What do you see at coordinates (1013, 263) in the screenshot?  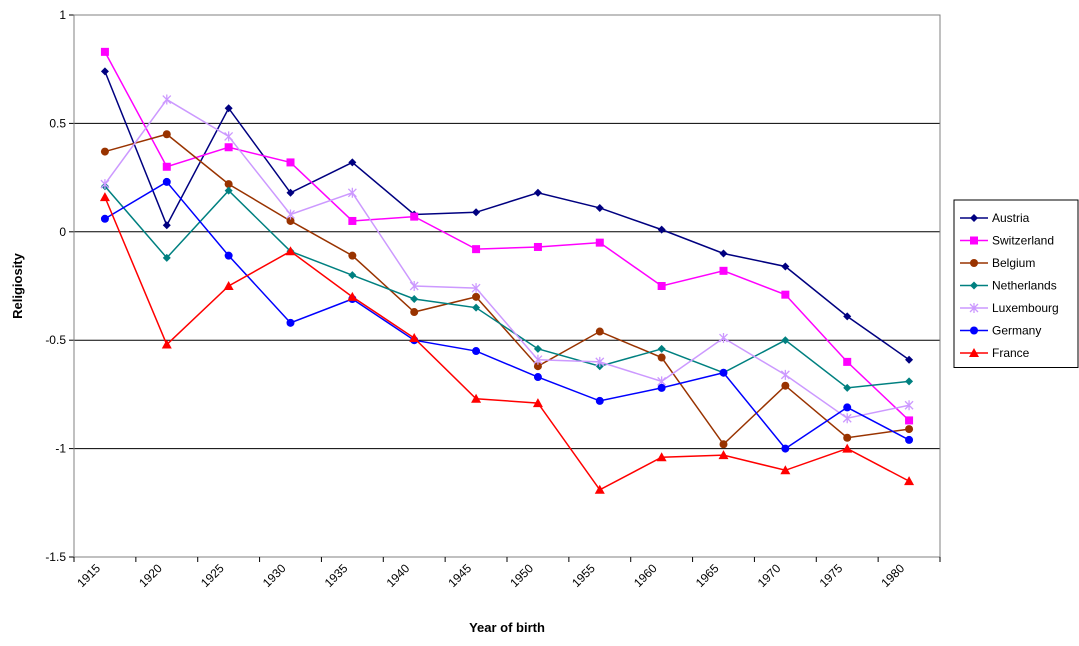 I see `legend-label: Belgium` at bounding box center [1013, 263].